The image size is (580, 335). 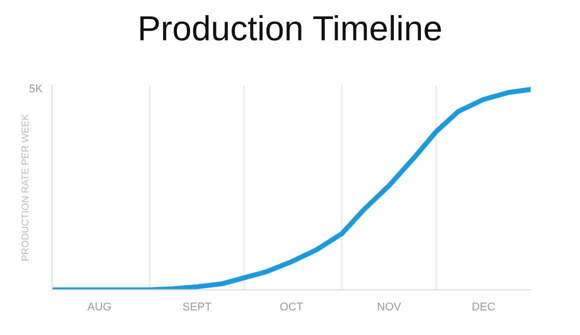 I want to click on x-tick-label: AUG, so click(x=99, y=306).